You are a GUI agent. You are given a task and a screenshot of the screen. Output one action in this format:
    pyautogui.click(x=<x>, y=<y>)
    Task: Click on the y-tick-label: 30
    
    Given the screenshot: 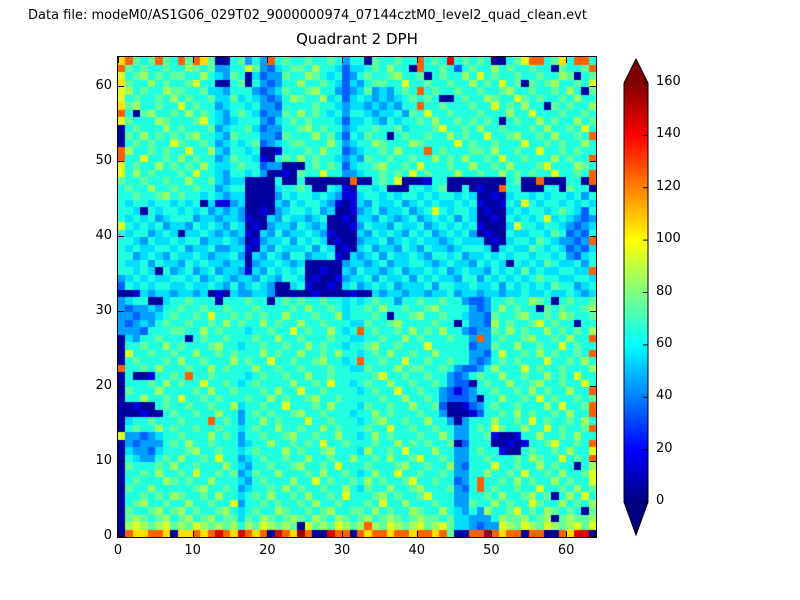 What is the action you would take?
    pyautogui.click(x=103, y=310)
    